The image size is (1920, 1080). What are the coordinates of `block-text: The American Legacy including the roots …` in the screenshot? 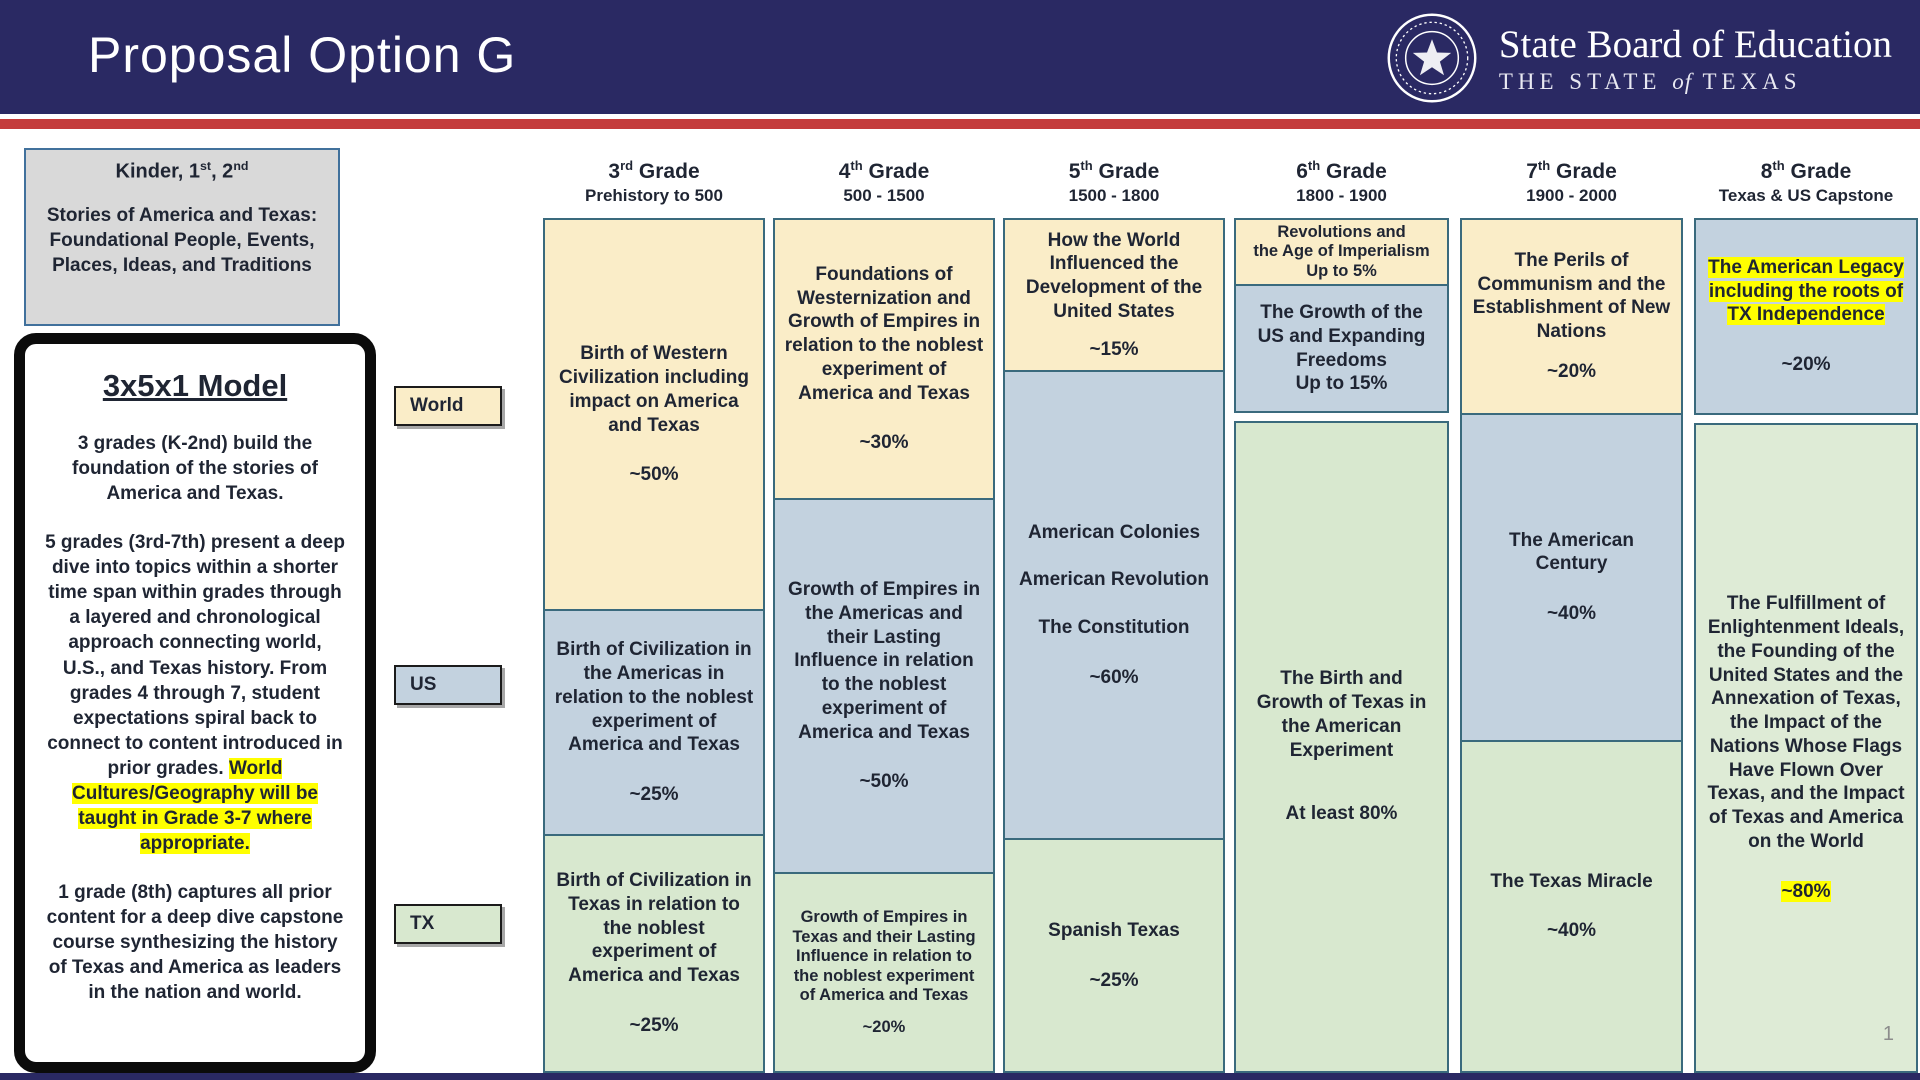 It's located at (1806, 291).